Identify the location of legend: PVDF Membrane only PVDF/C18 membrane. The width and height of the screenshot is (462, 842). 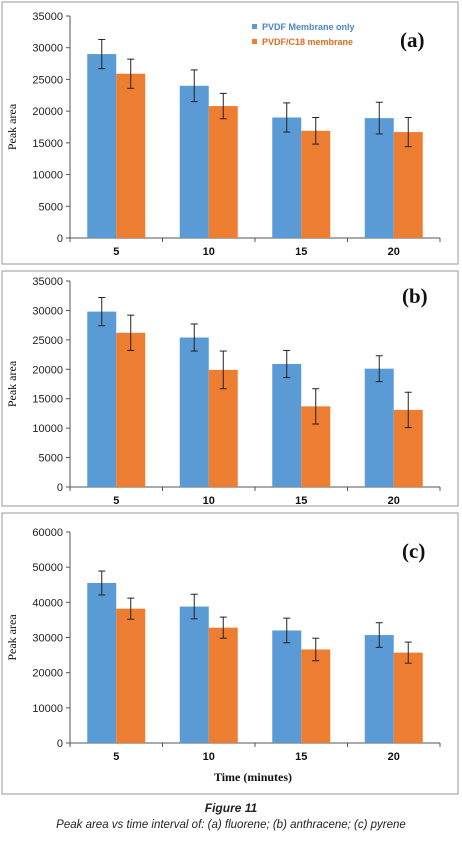
(303, 34).